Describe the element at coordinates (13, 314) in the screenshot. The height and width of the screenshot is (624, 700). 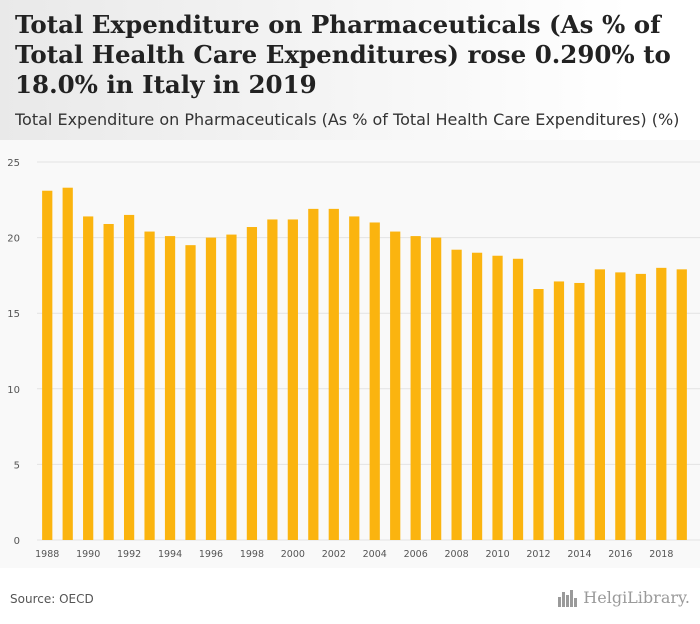
I see `y-tick-label: 15` at that location.